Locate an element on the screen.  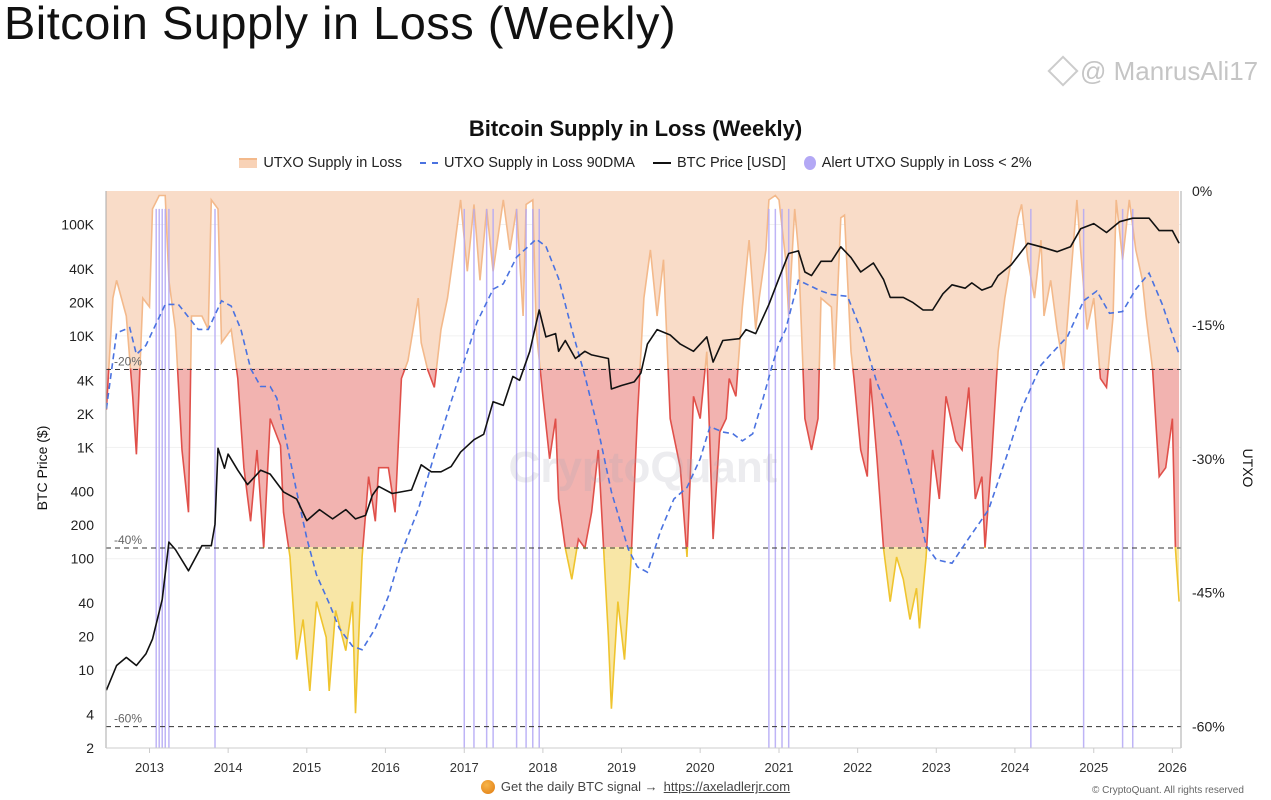
threshold-label: -60% is located at coordinates (128, 719).